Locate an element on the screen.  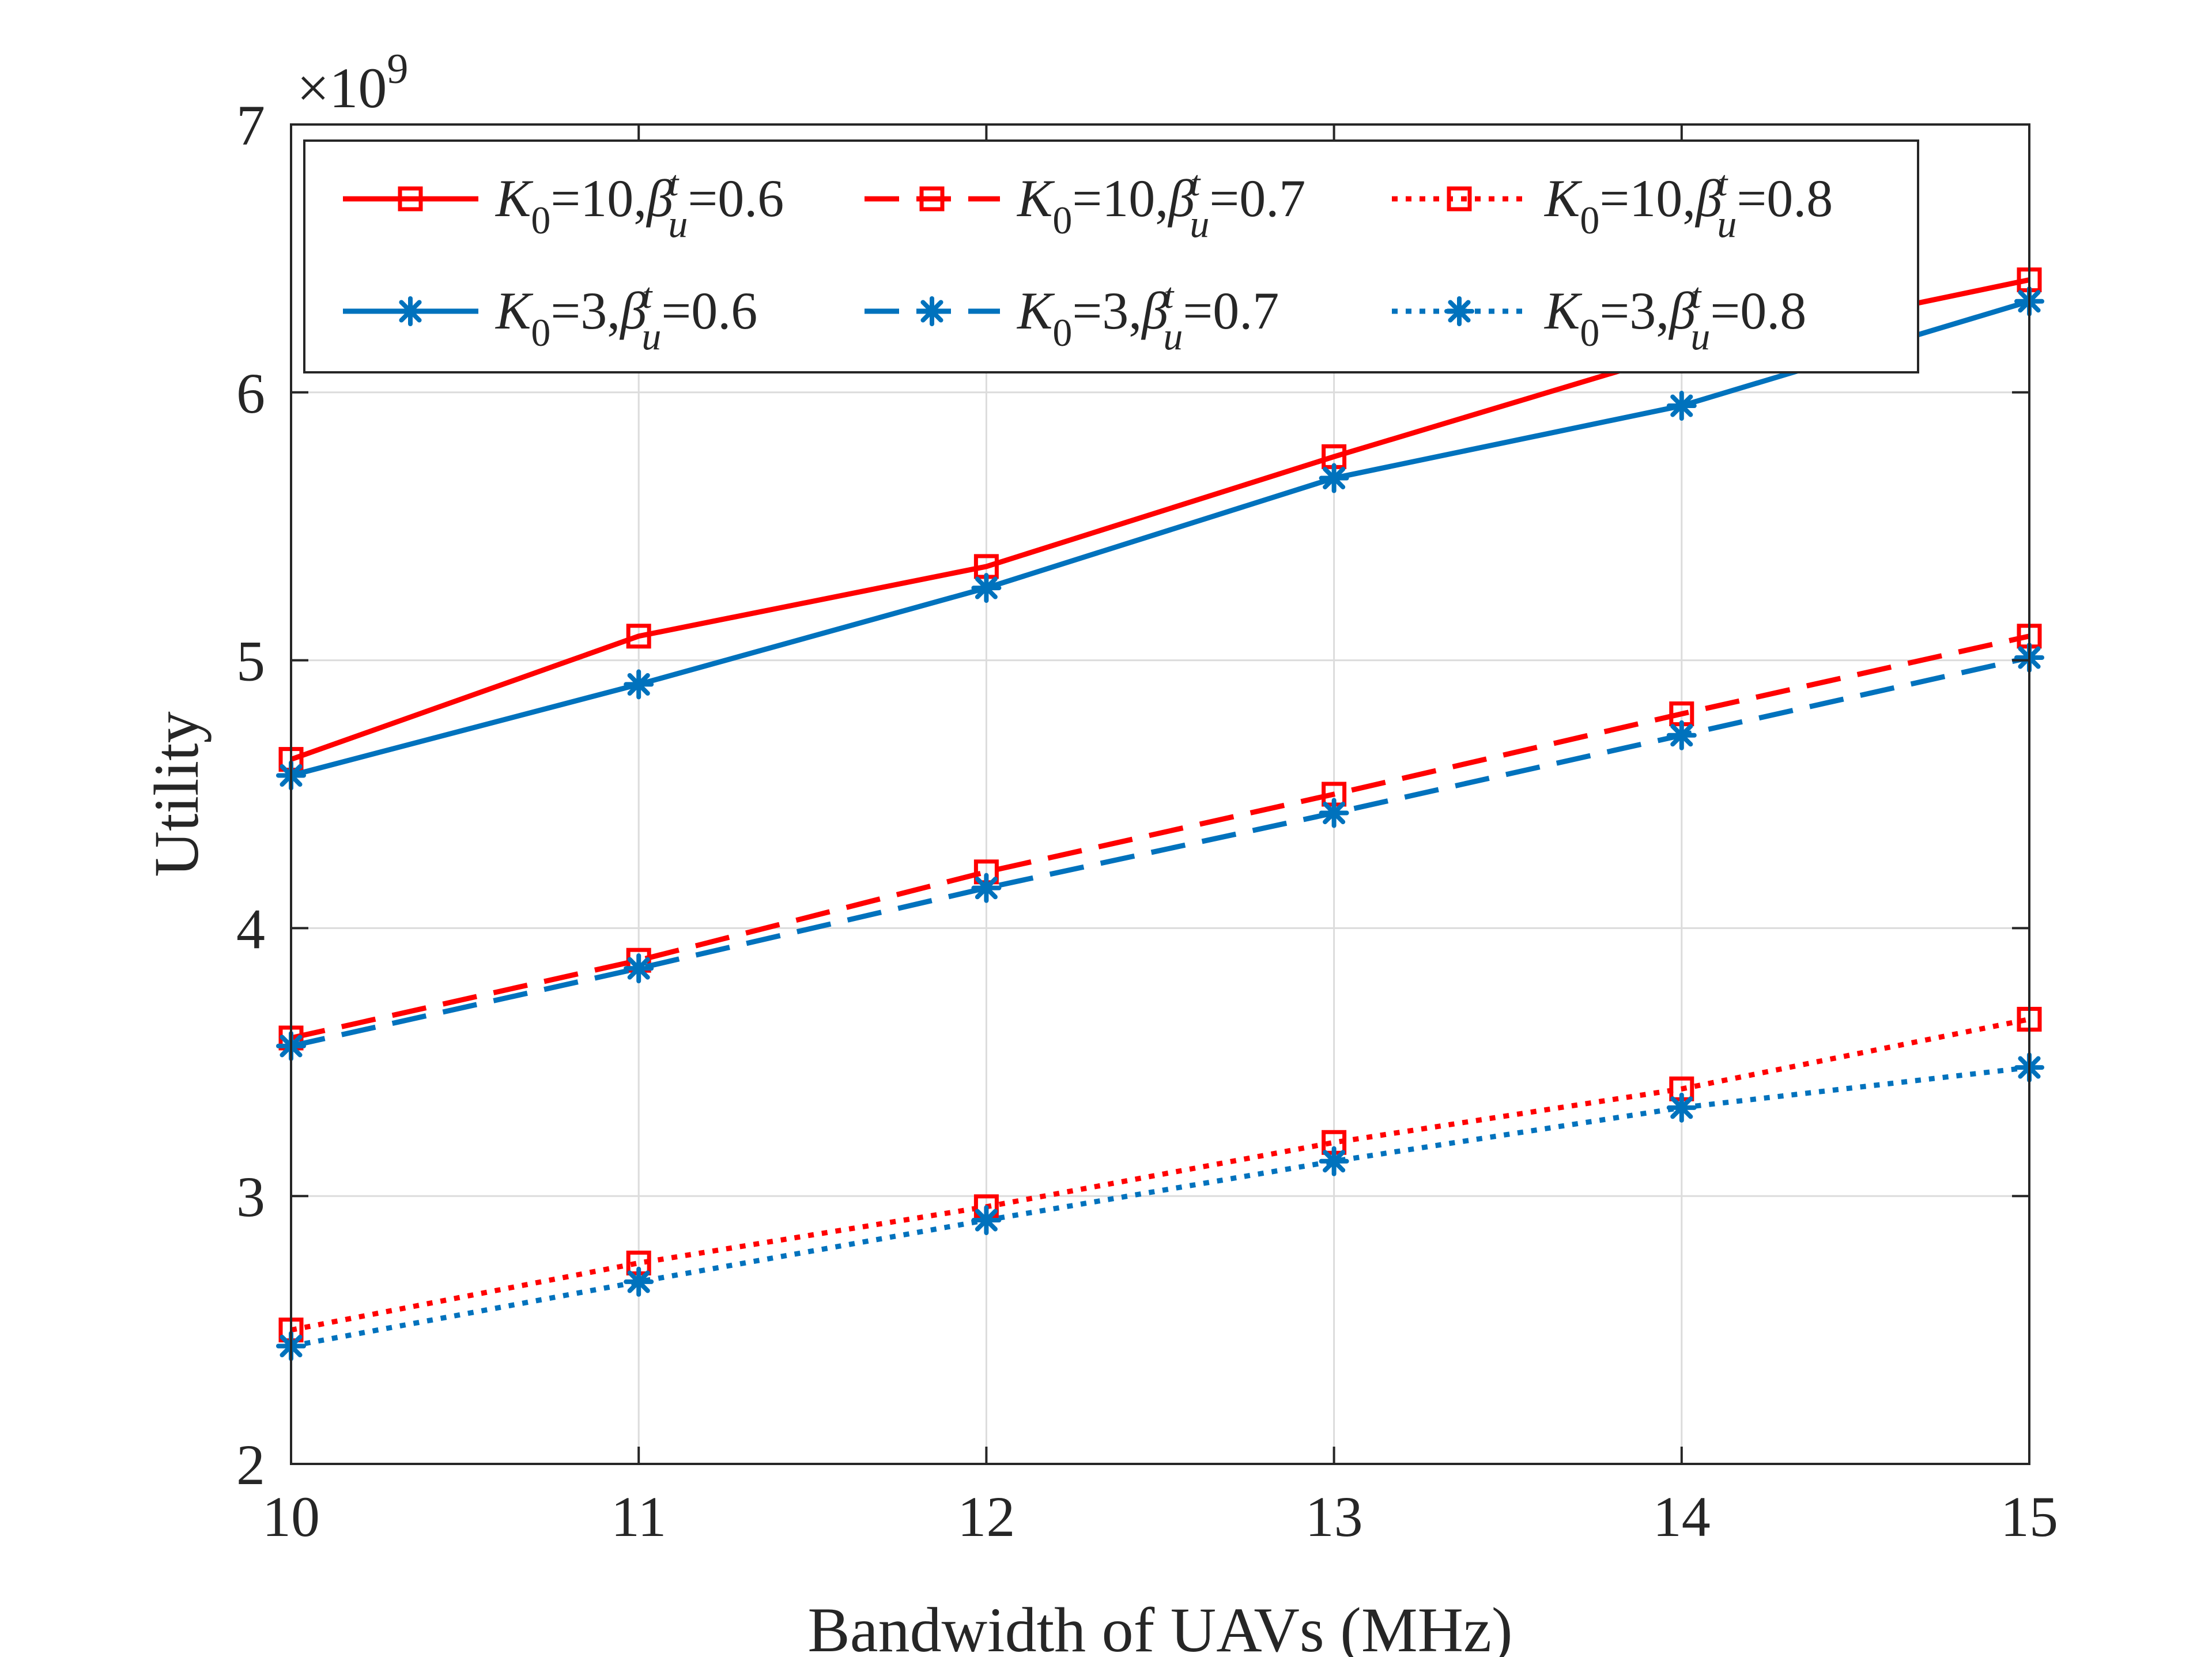
x-tick-label: 13 is located at coordinates (1334, 1517).